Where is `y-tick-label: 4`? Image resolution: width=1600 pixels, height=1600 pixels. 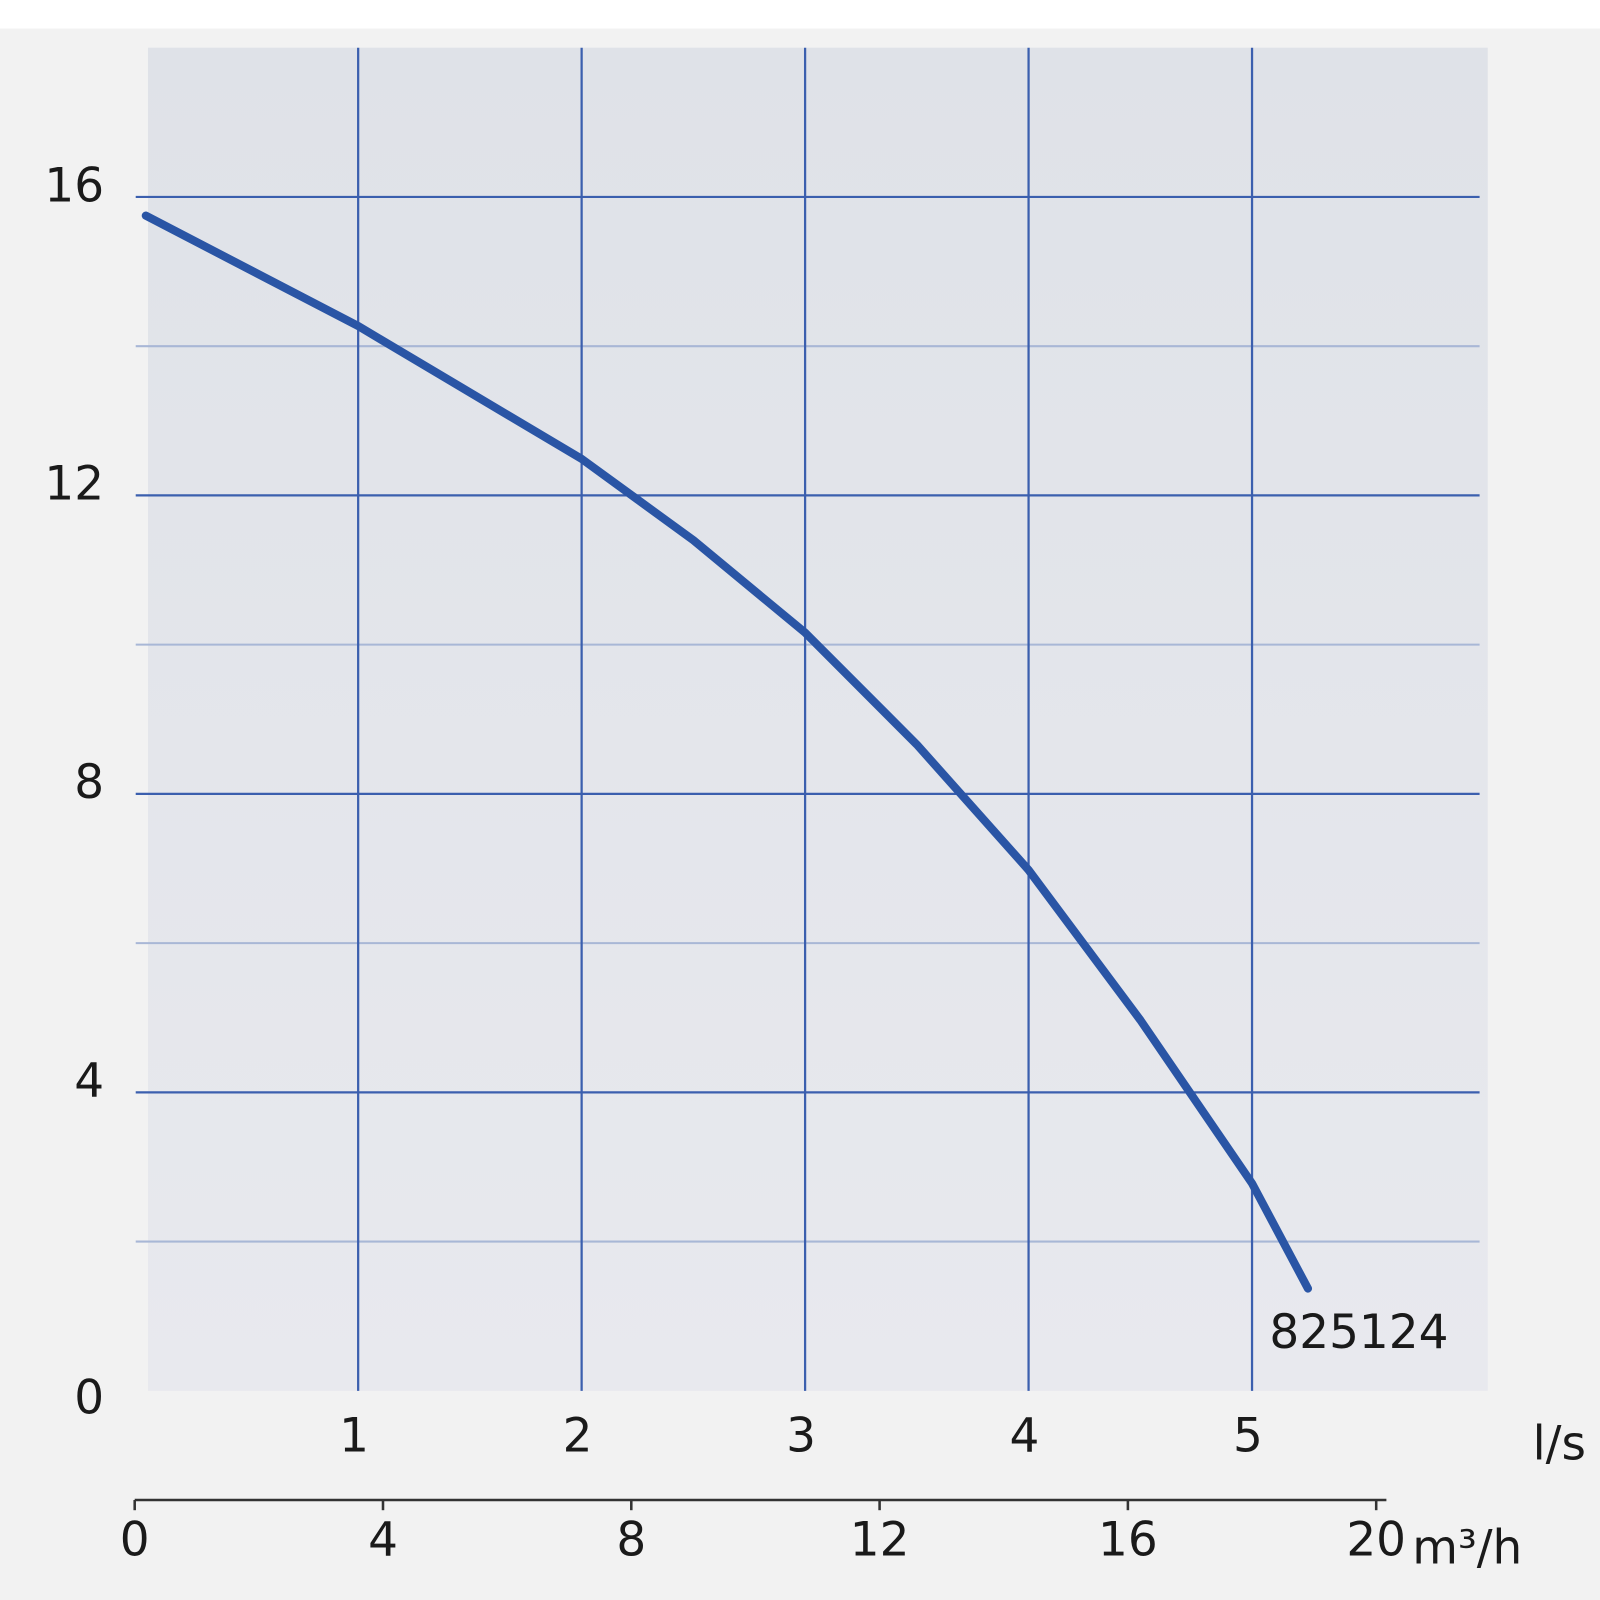 y-tick-label: 4 is located at coordinates (89, 1081).